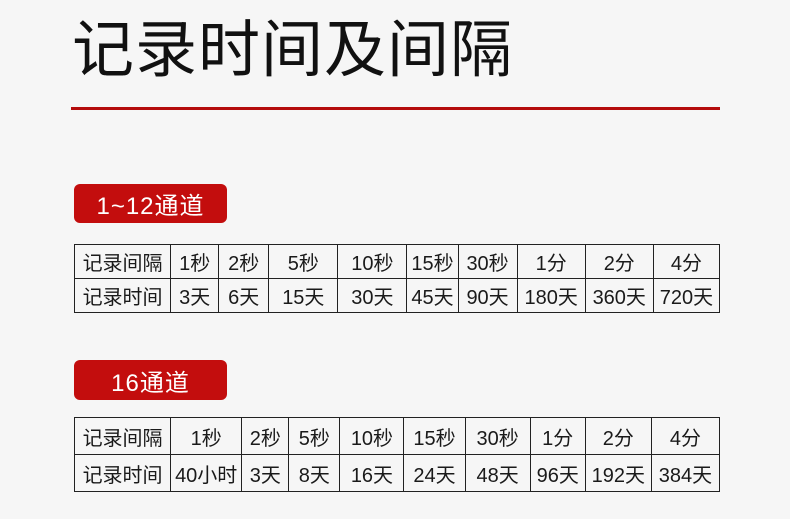  I want to click on section-badge-channels-16: 16通道, so click(150, 380).